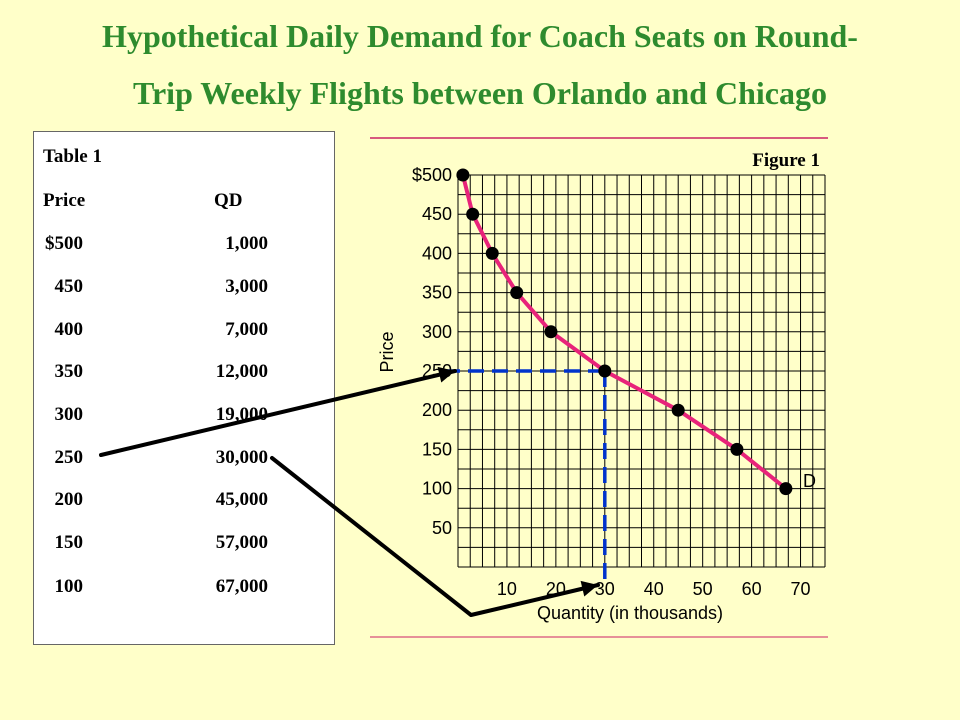  What do you see at coordinates (69, 499) in the screenshot?
I see `table-cell-price: 200` at bounding box center [69, 499].